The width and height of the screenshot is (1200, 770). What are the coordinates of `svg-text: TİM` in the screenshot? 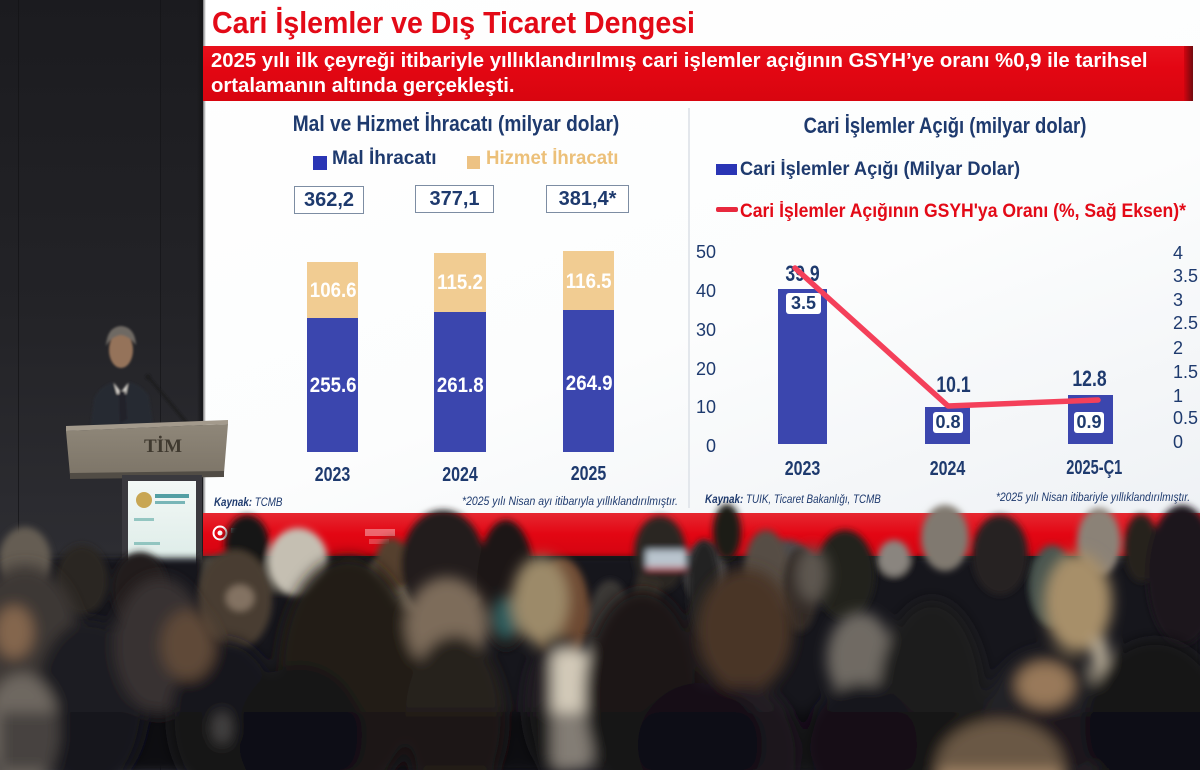 It's located at (163, 446).